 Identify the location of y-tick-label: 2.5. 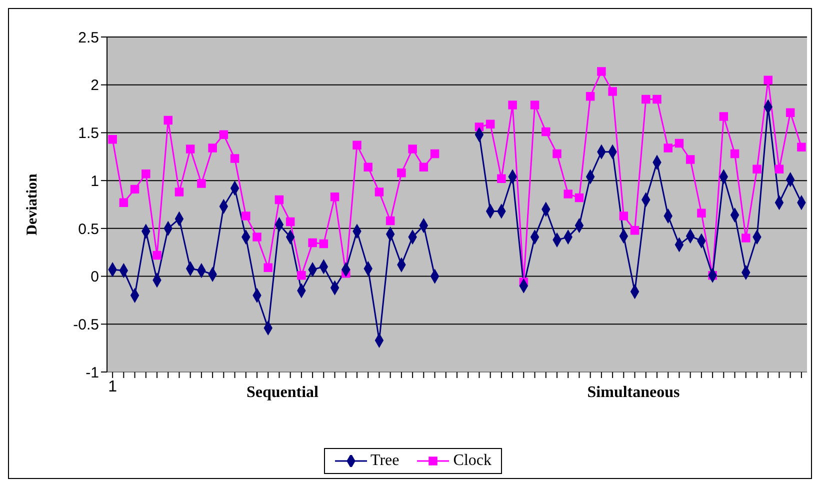
(88, 37).